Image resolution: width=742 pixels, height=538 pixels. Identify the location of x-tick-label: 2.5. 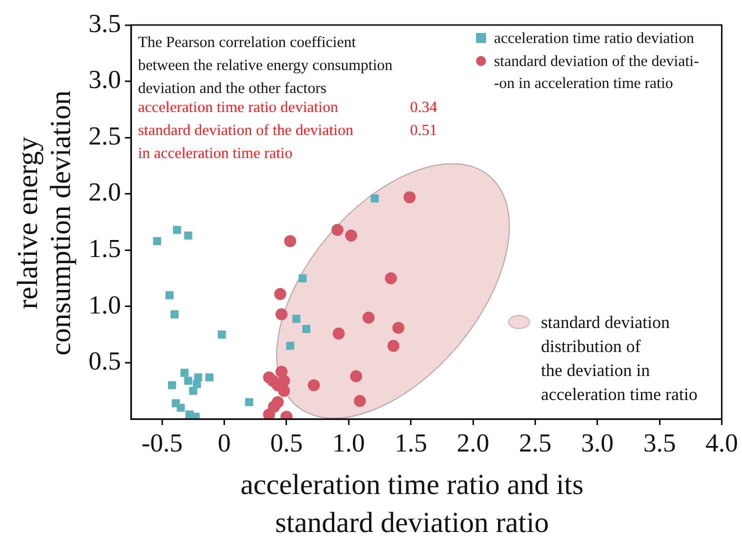
(535, 443).